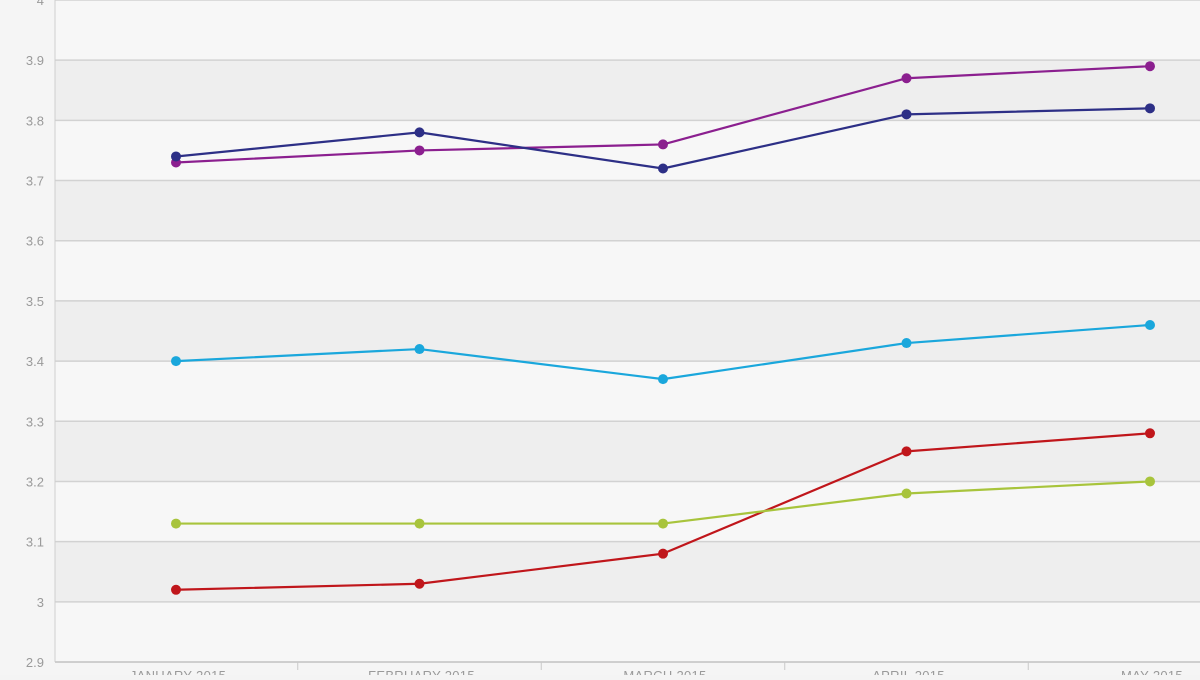 The image size is (1200, 680). Describe the element at coordinates (35, 481) in the screenshot. I see `y-tick-label: 3.2` at that location.